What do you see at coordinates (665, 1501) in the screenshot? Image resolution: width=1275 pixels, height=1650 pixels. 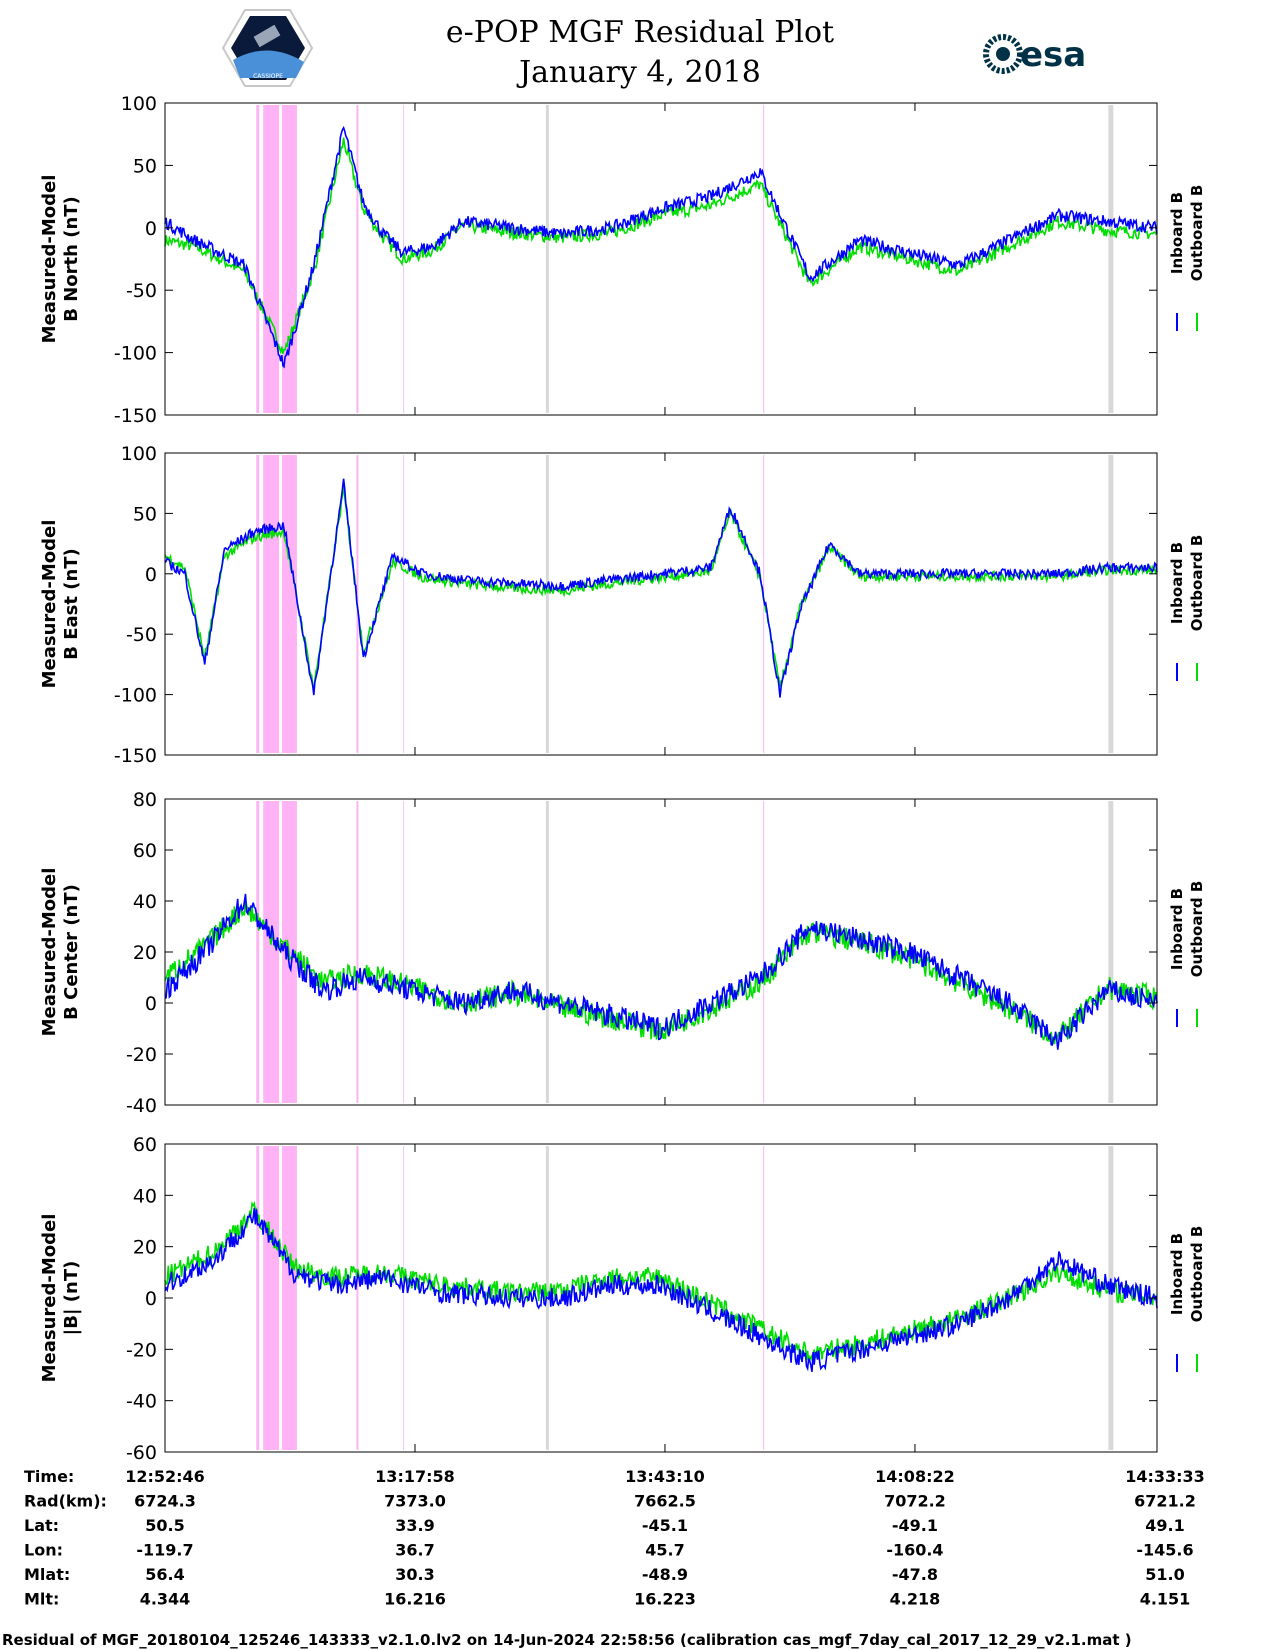 I see `orbit-cell: 7662.5` at bounding box center [665, 1501].